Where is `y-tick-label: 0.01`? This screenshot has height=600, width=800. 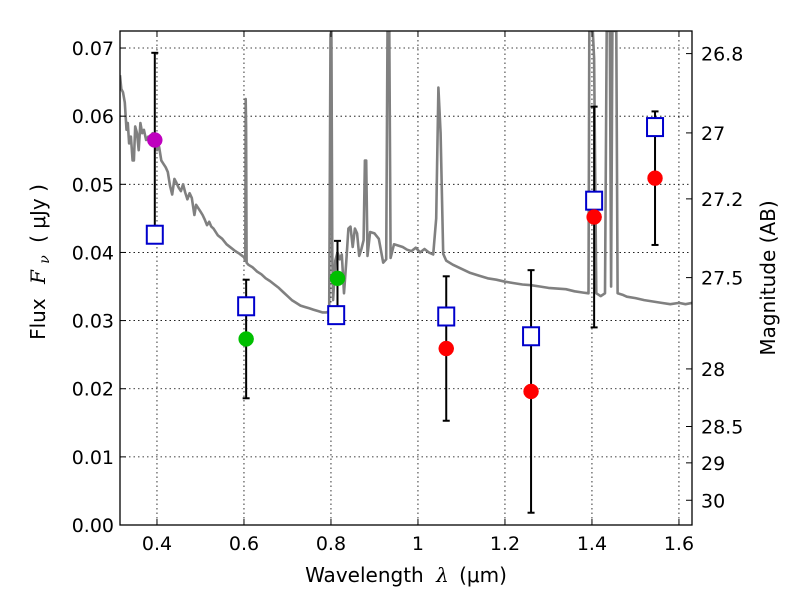 y-tick-label: 0.01 is located at coordinates (93, 458).